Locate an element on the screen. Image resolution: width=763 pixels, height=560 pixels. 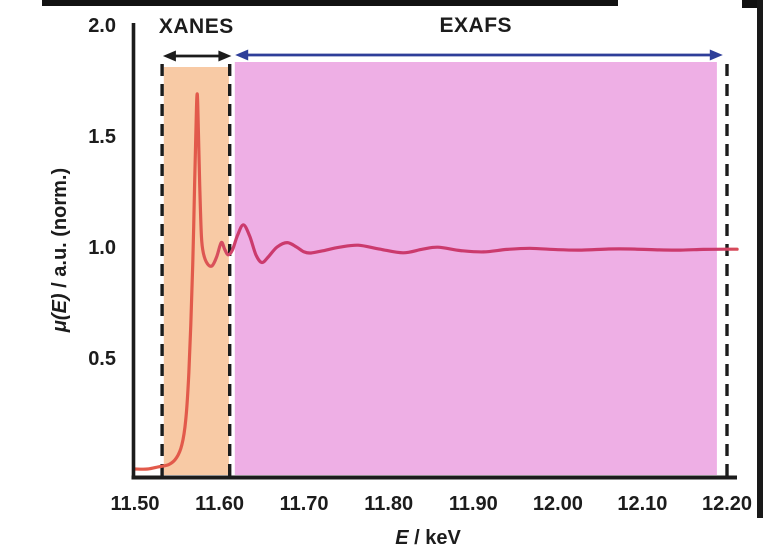
x-tick-label-7: 12.20 is located at coordinates (727, 504).